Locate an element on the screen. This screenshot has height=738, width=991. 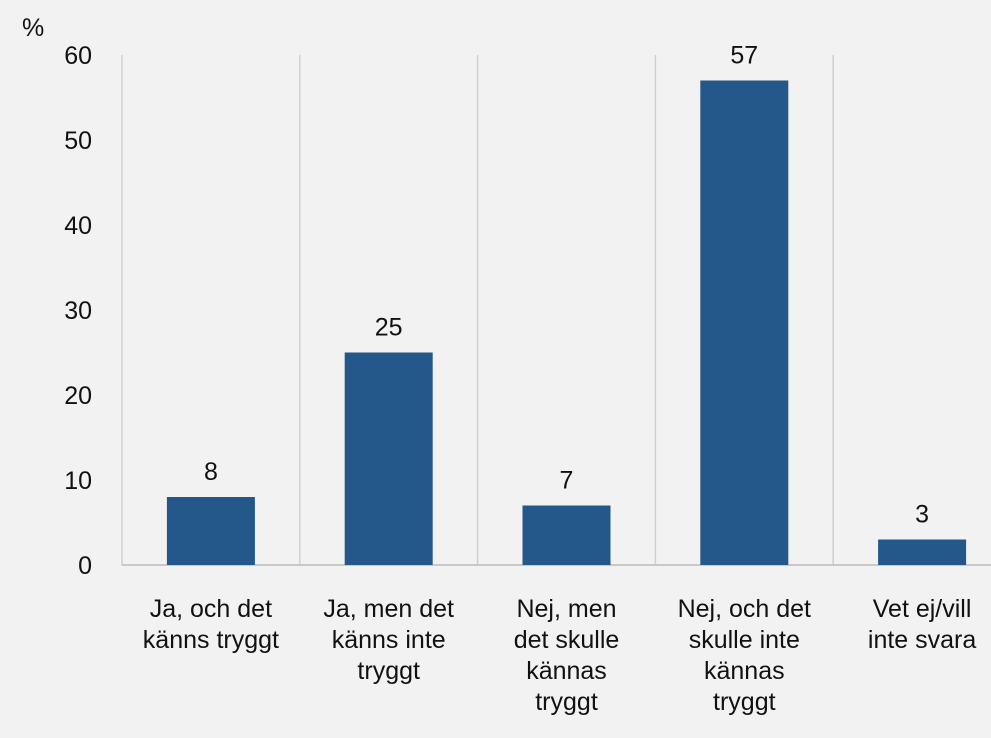
data-label: 25 is located at coordinates (389, 328).